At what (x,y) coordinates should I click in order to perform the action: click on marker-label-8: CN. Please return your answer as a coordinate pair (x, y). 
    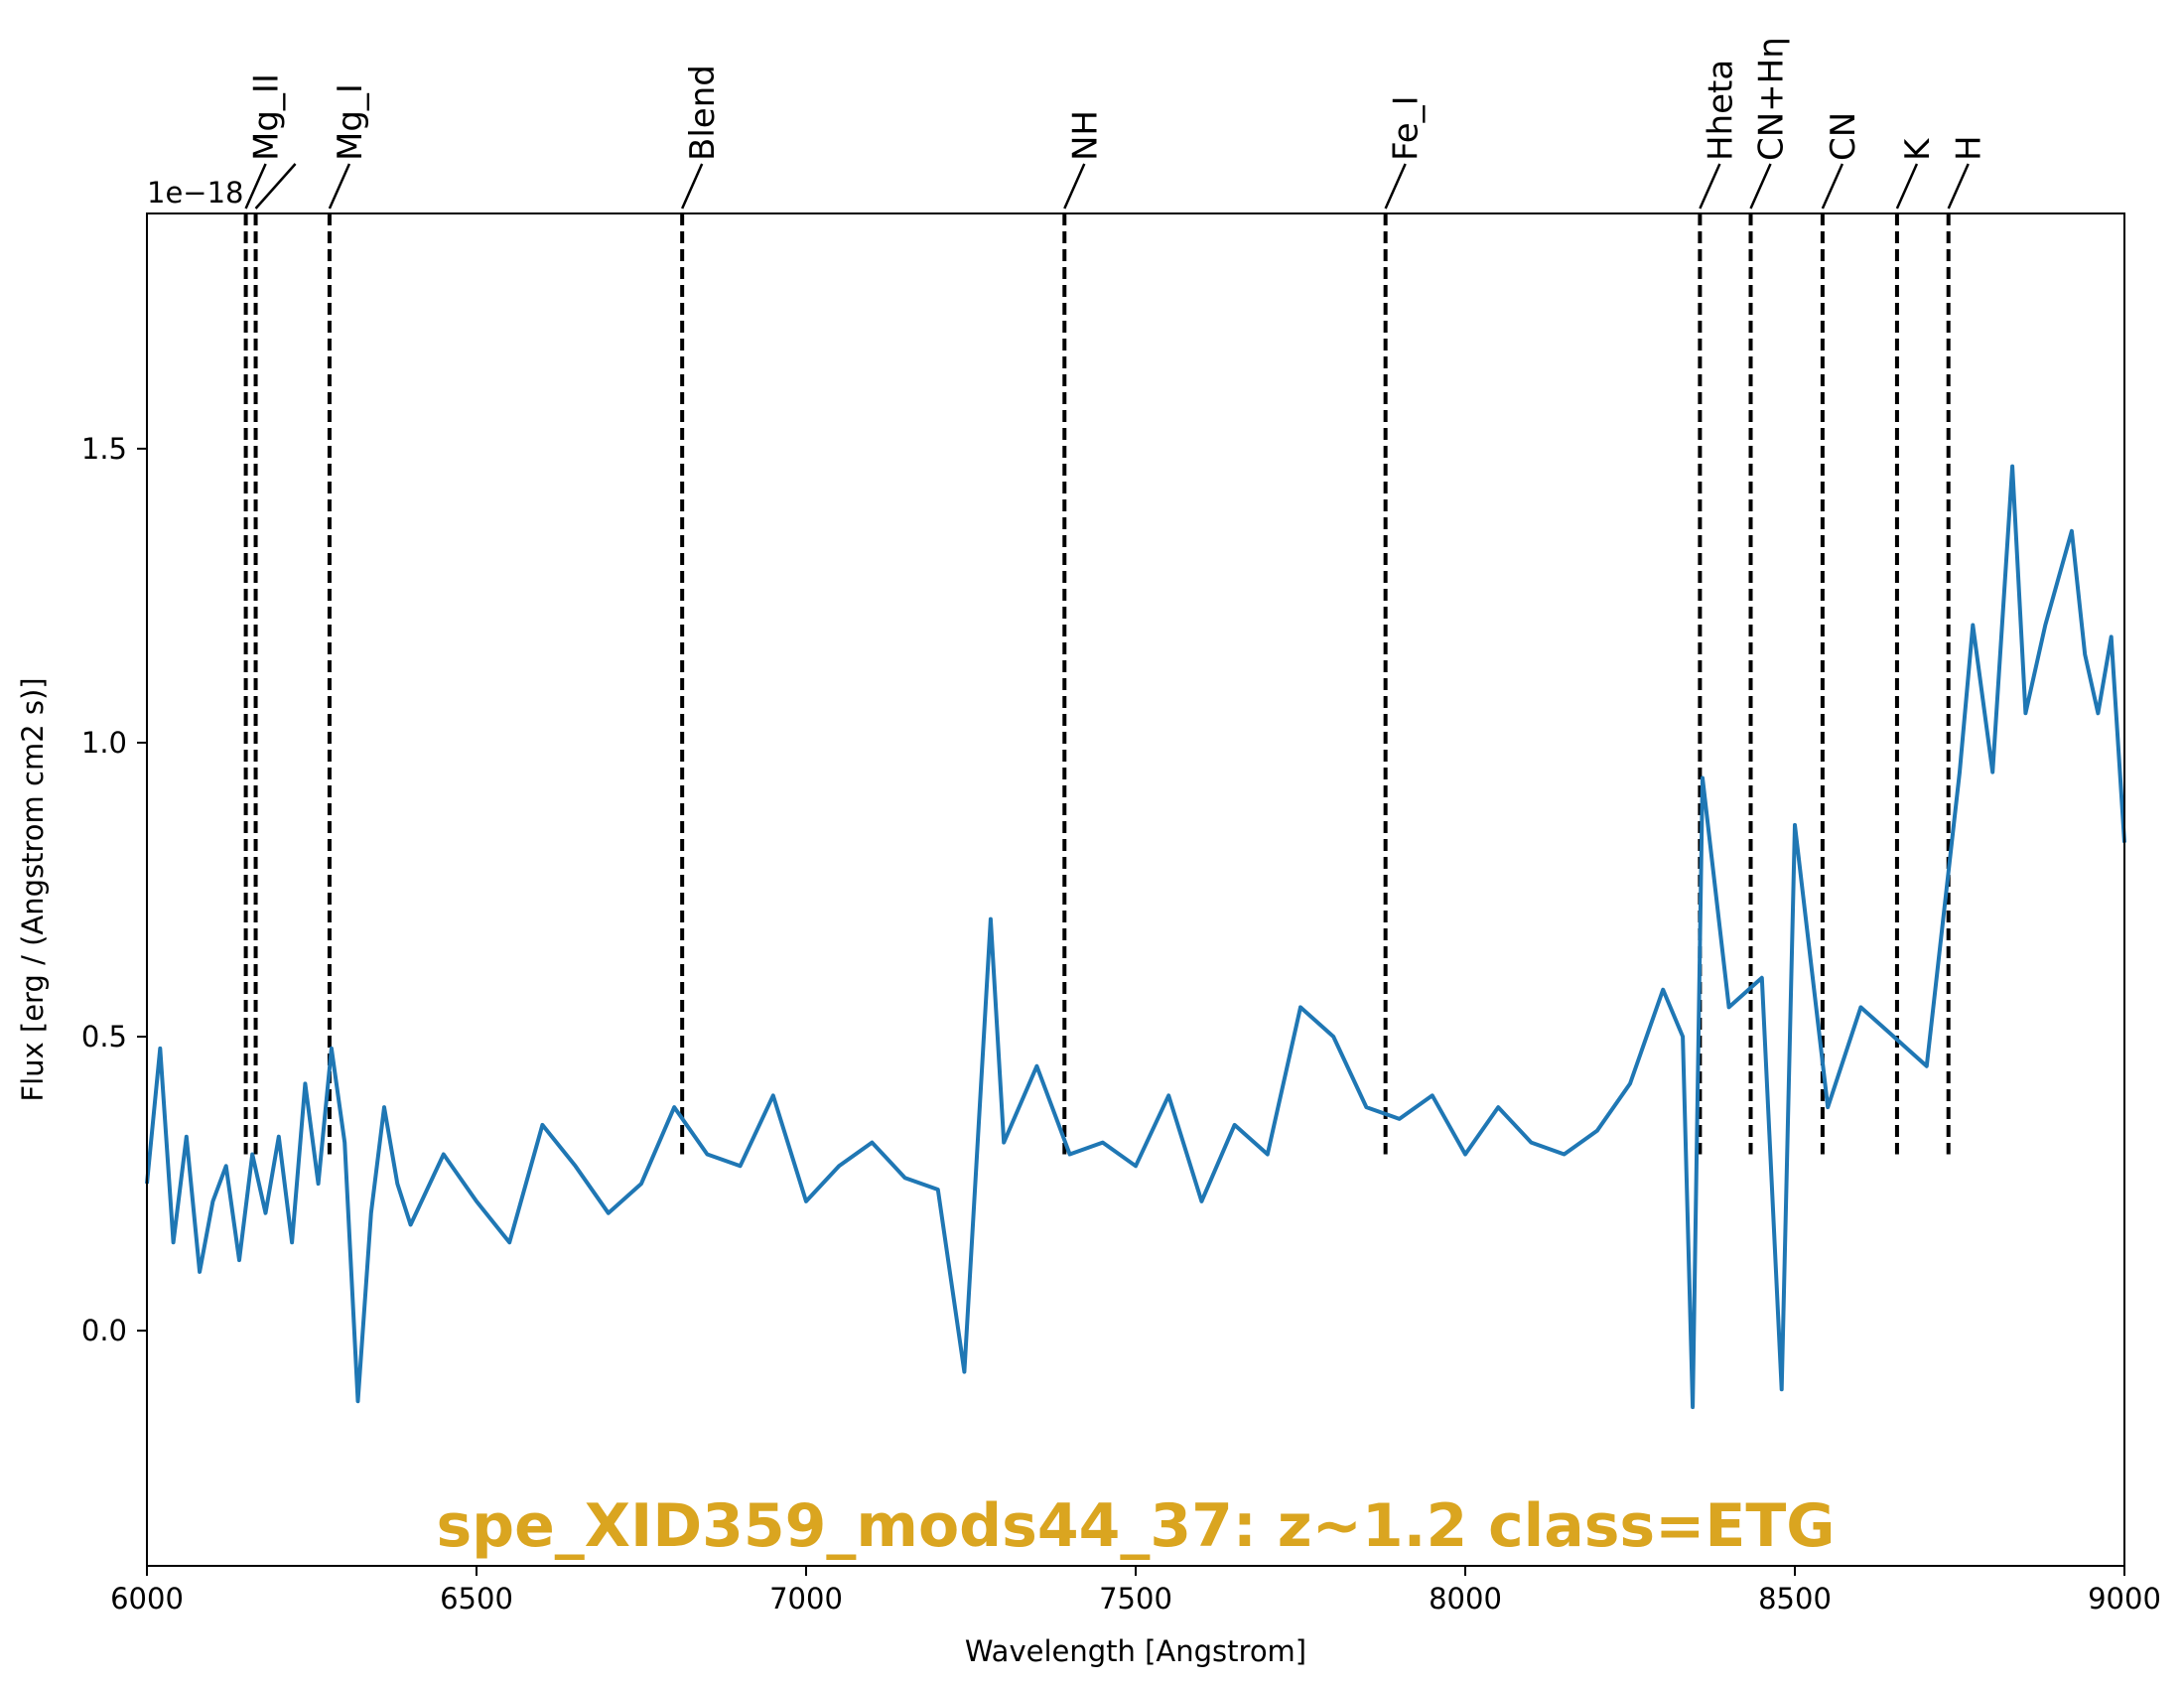
    Looking at the image, I should click on (1843, 136).